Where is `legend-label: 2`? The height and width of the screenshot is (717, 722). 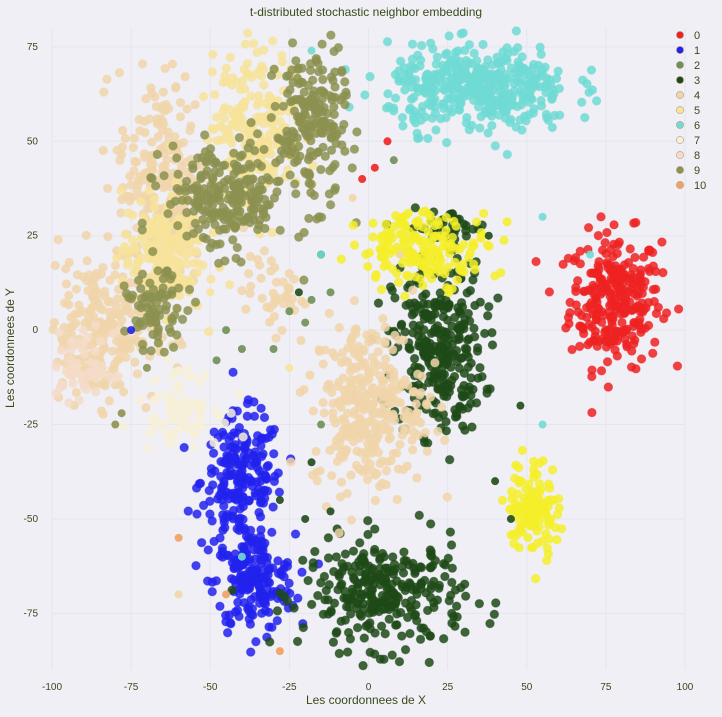
legend-label: 2 is located at coordinates (697, 66).